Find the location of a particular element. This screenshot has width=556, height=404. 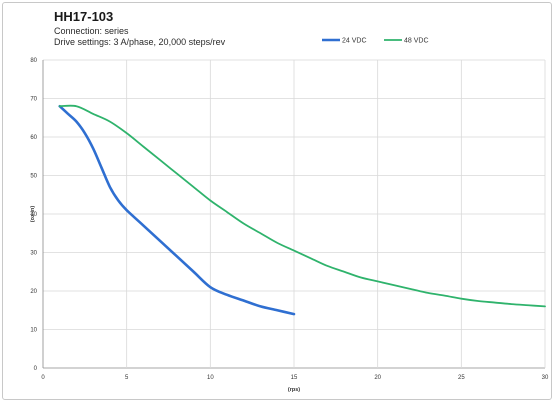

x-tick-label-25: 25 is located at coordinates (461, 378).